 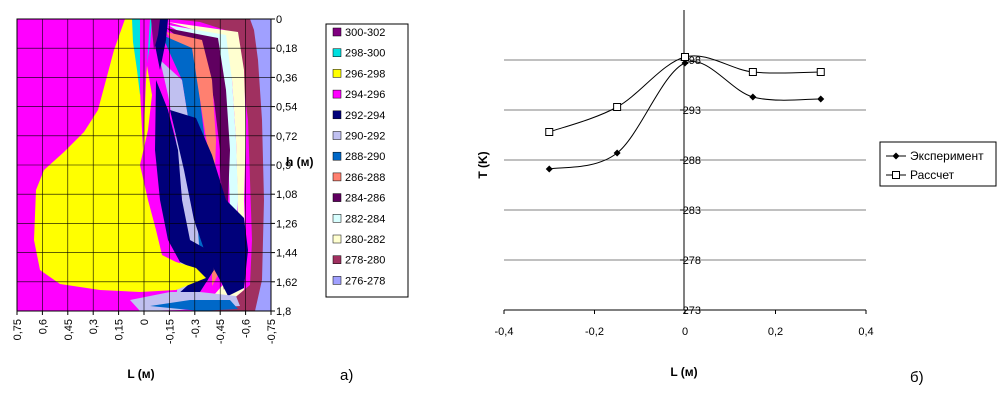 What do you see at coordinates (69, 329) in the screenshot?
I see `x-tick-label: 0,45` at bounding box center [69, 329].